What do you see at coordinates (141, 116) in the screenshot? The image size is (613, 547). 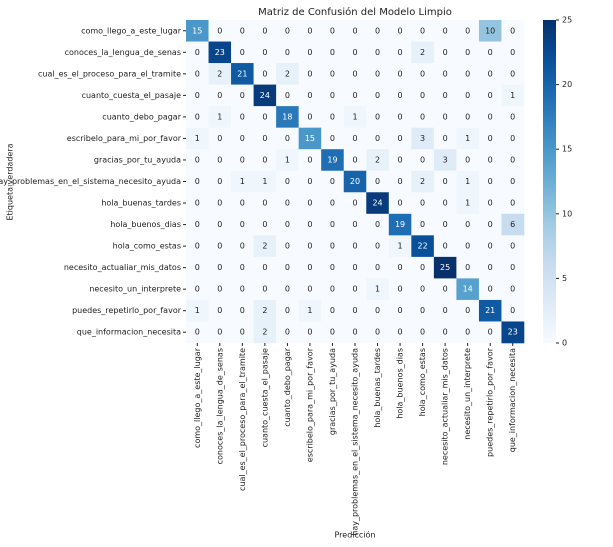 I see `y-tick-label: cuanto_debo_pagar` at bounding box center [141, 116].